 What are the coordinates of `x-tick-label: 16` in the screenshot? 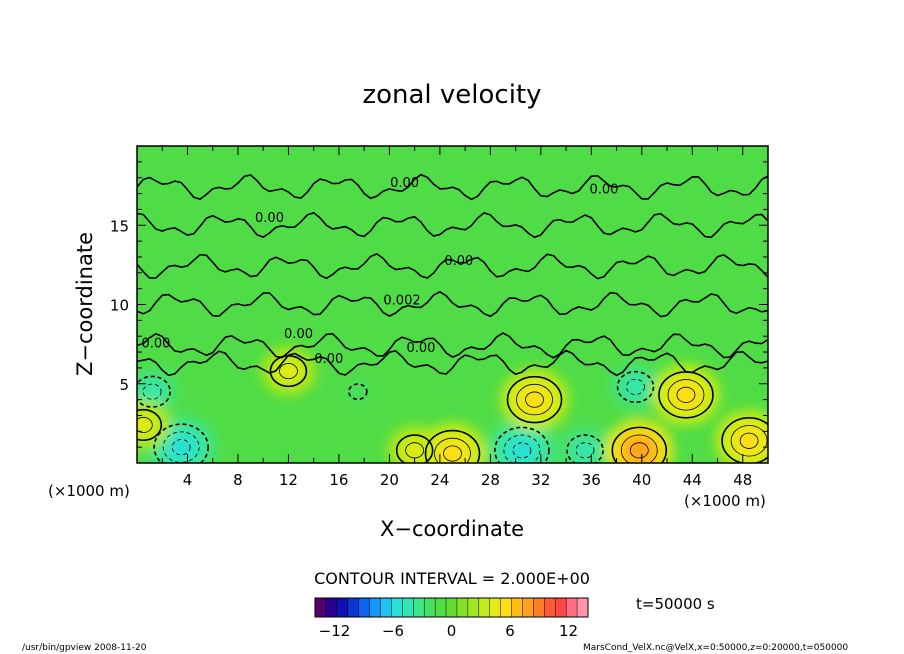 It's located at (338, 480).